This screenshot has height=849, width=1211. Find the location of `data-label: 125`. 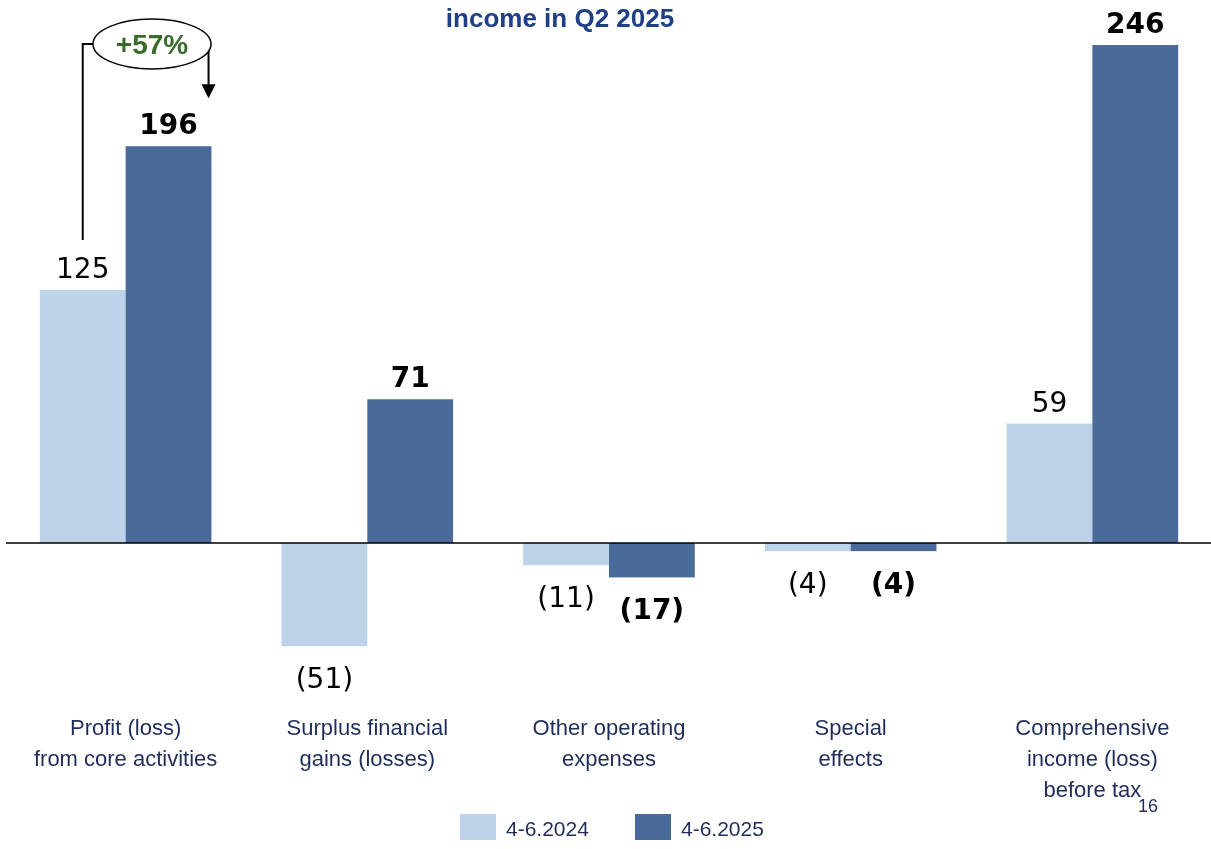

data-label: 125 is located at coordinates (83, 268).